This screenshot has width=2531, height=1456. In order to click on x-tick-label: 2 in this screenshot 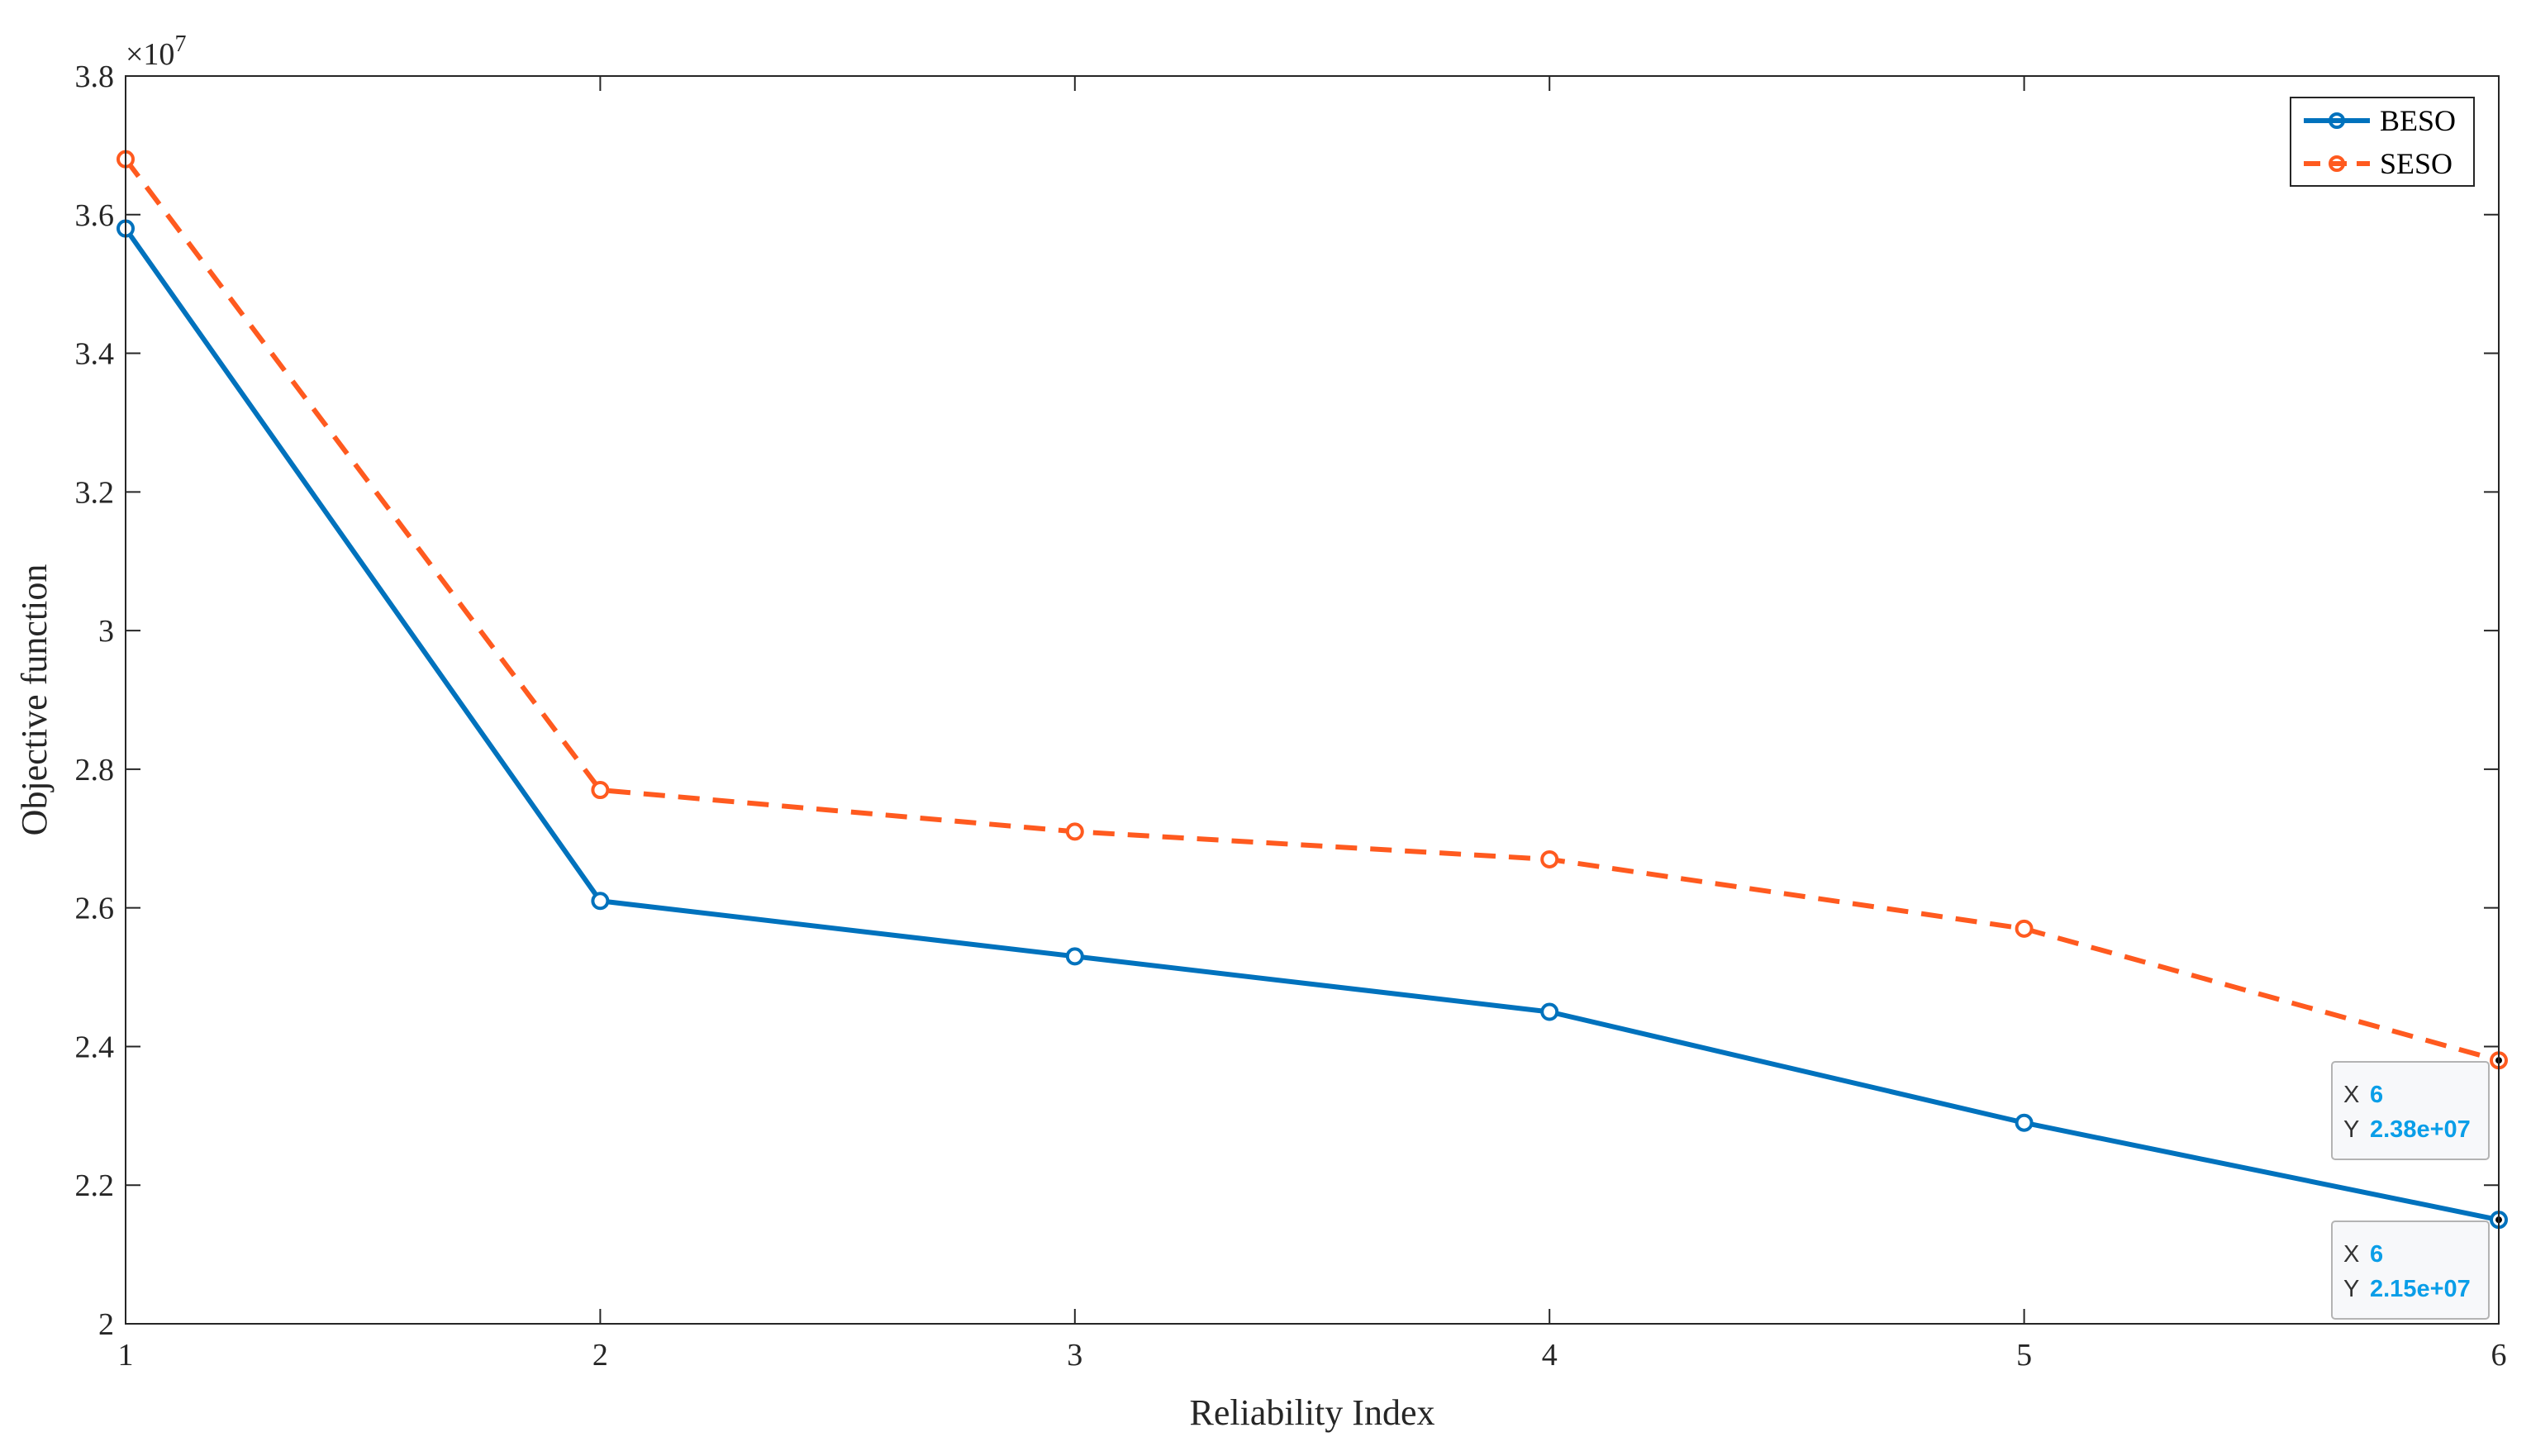, I will do `click(600, 1355)`.